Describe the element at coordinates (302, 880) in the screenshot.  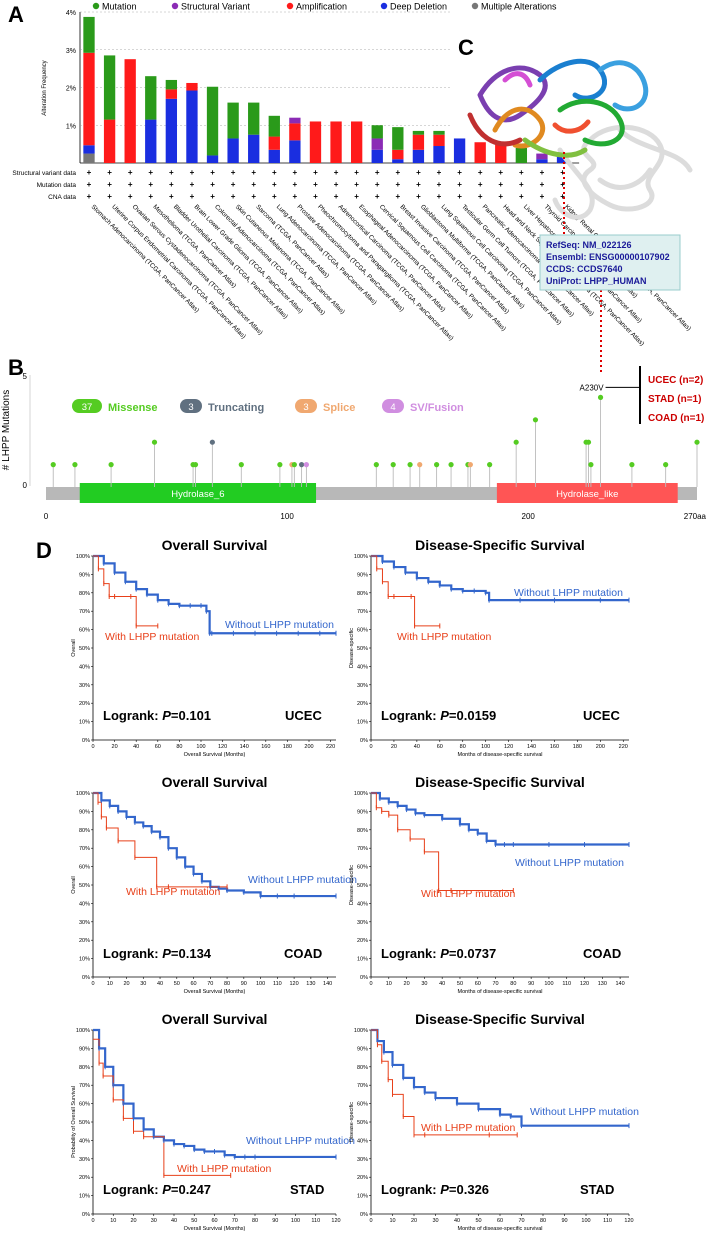
I see `km-label-without: Without LHPP mutation` at that location.